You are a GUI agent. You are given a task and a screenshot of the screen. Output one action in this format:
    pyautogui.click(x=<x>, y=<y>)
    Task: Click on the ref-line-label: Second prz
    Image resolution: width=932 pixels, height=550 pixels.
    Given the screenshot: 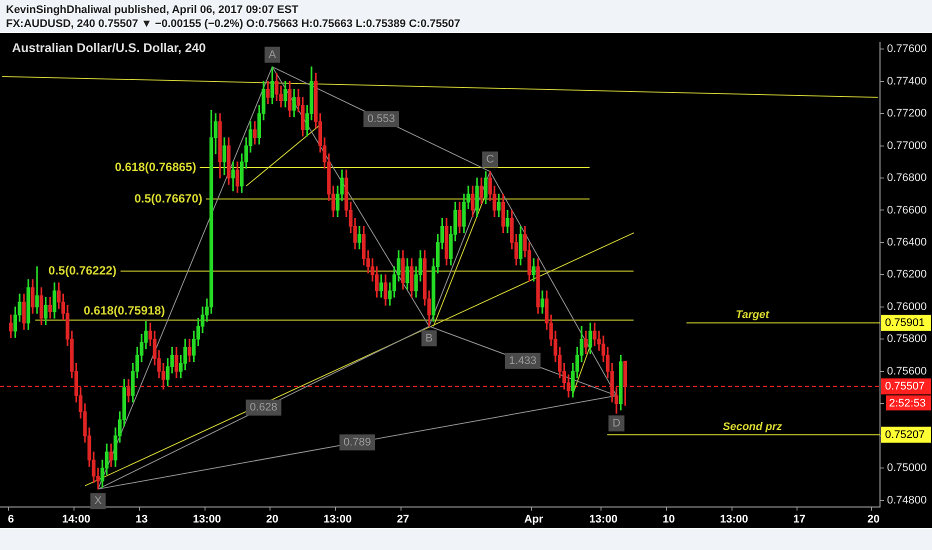 What is the action you would take?
    pyautogui.click(x=752, y=426)
    